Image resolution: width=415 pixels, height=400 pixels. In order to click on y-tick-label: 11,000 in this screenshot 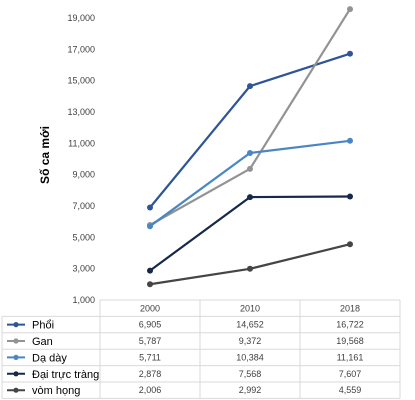, I will do `click(81, 143)`.